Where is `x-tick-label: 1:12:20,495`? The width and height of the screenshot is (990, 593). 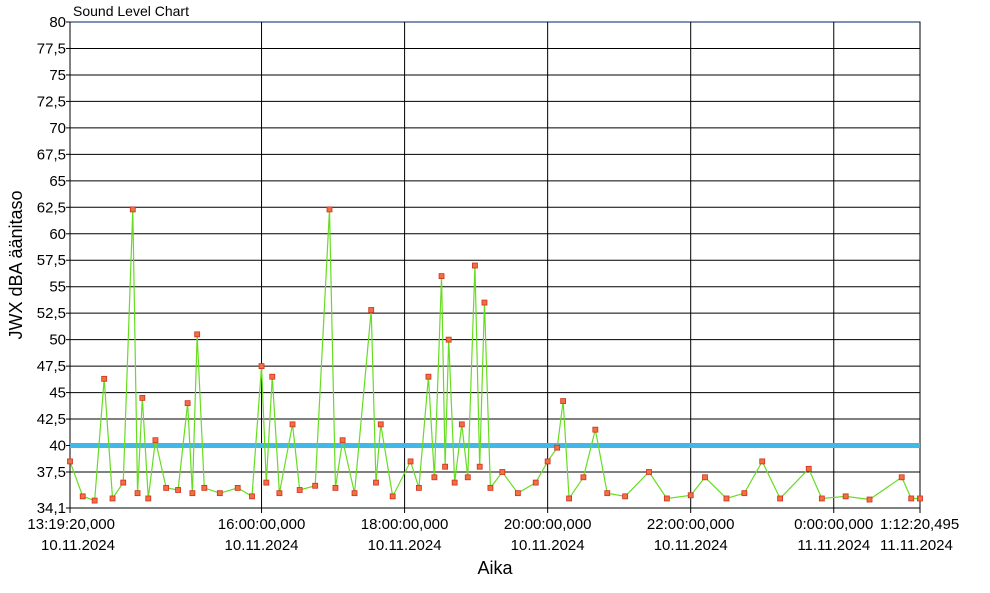 x-tick-label: 1:12:20,495 is located at coordinates (919, 524).